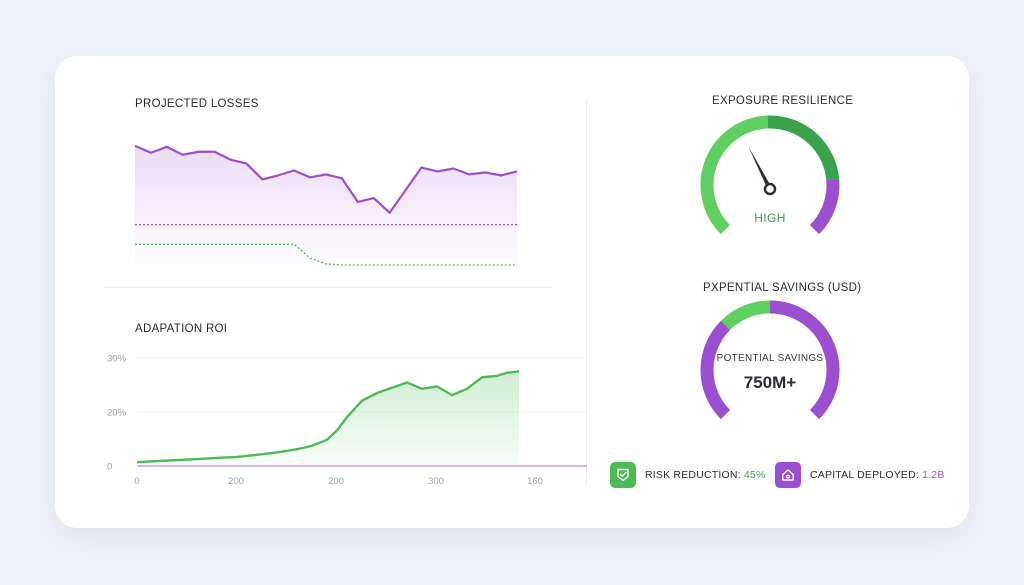  Describe the element at coordinates (586, 293) in the screenshot. I see `column-divider` at that location.